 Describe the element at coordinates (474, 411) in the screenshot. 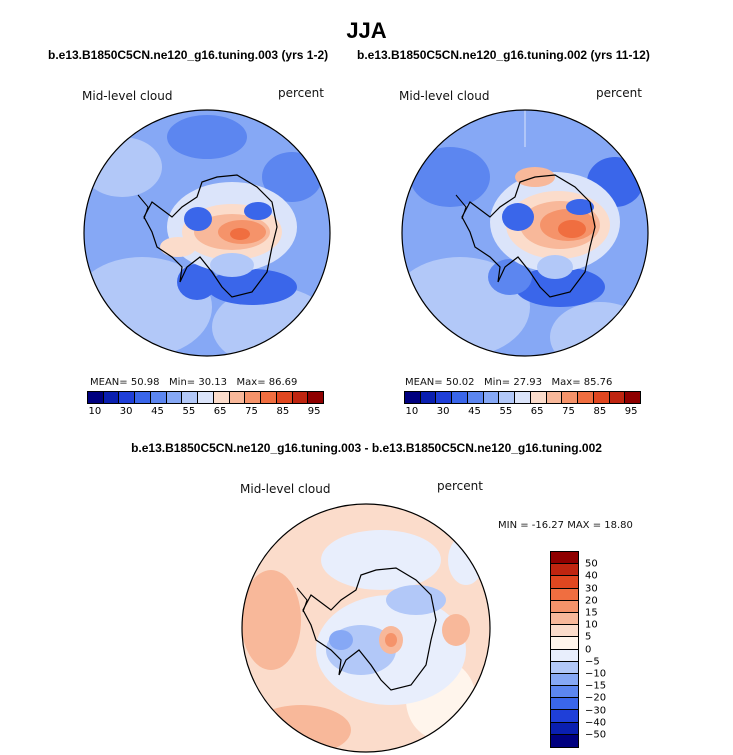

I see `colorbar-2-tick-label: 45` at that location.